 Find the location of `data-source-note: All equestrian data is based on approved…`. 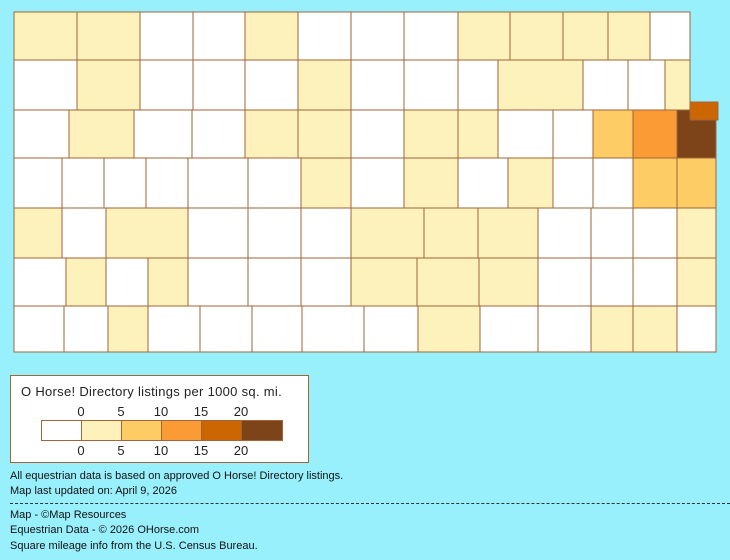

data-source-note: All equestrian data is based on approved… is located at coordinates (177, 476).